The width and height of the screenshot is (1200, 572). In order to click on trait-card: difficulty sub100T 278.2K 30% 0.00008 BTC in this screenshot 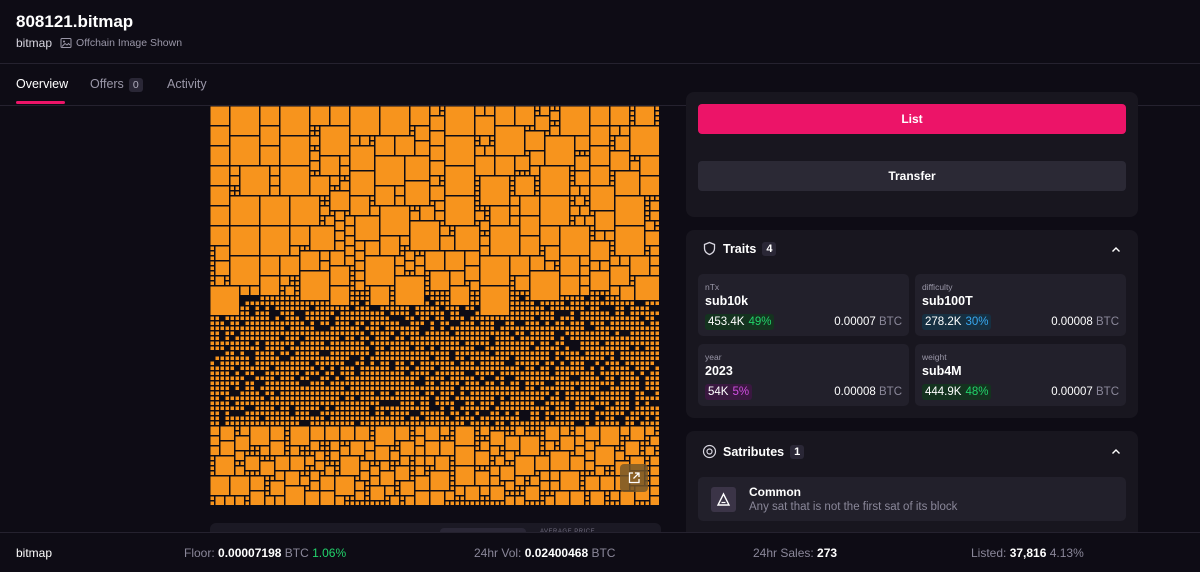, I will do `click(1020, 305)`.